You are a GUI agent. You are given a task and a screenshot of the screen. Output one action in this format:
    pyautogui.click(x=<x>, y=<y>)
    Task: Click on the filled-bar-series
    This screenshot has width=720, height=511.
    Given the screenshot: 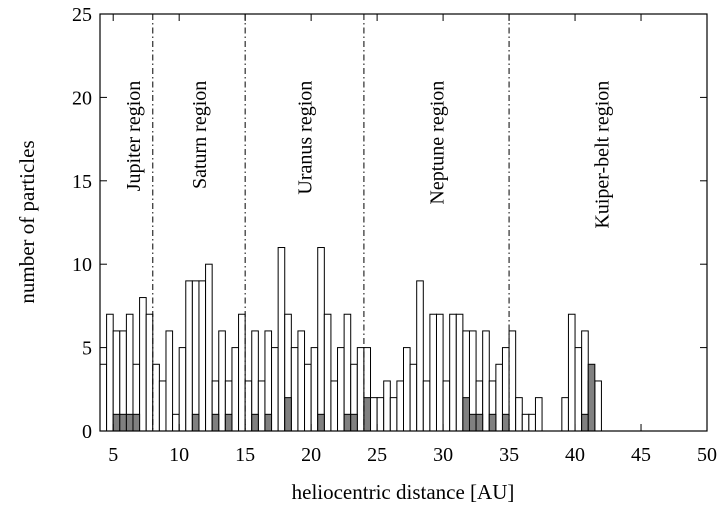 What is the action you would take?
    pyautogui.click(x=354, y=397)
    